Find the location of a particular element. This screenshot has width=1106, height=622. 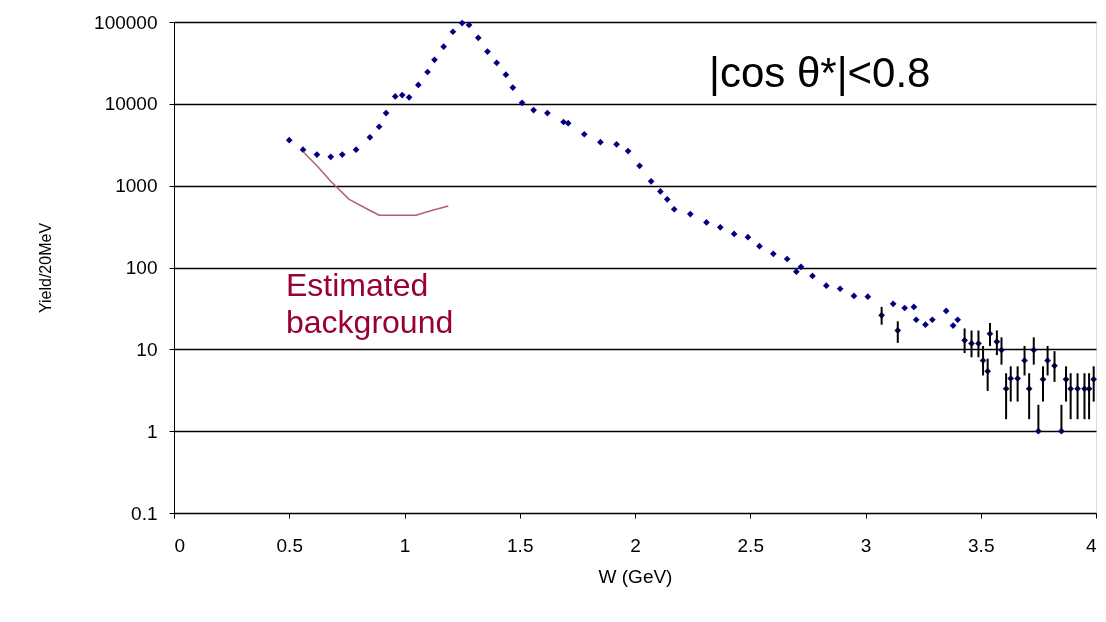

x-tick-label: 4 is located at coordinates (1091, 545).